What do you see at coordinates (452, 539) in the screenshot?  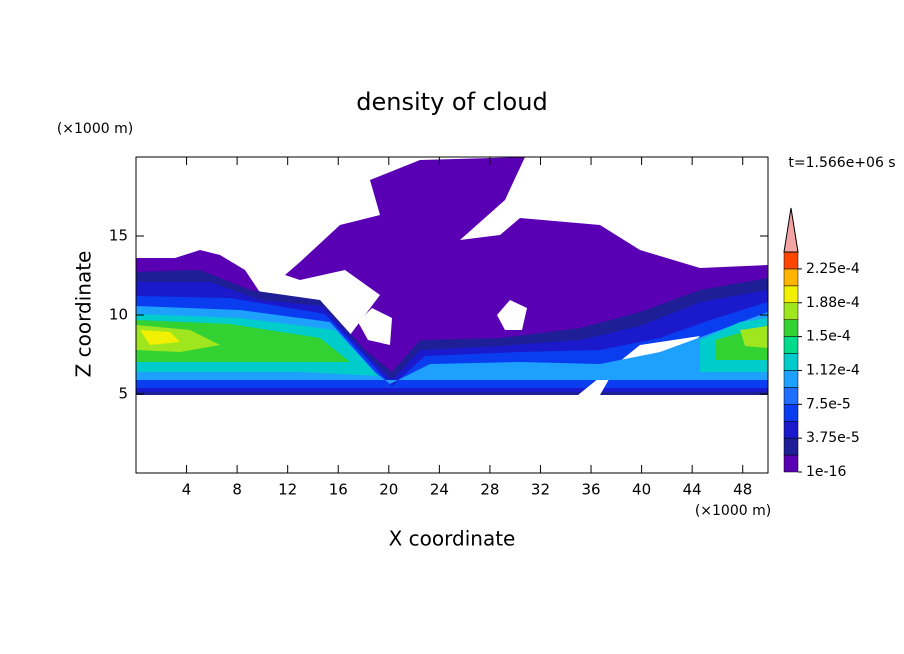 I see `x-axis-label: X coordinate` at bounding box center [452, 539].